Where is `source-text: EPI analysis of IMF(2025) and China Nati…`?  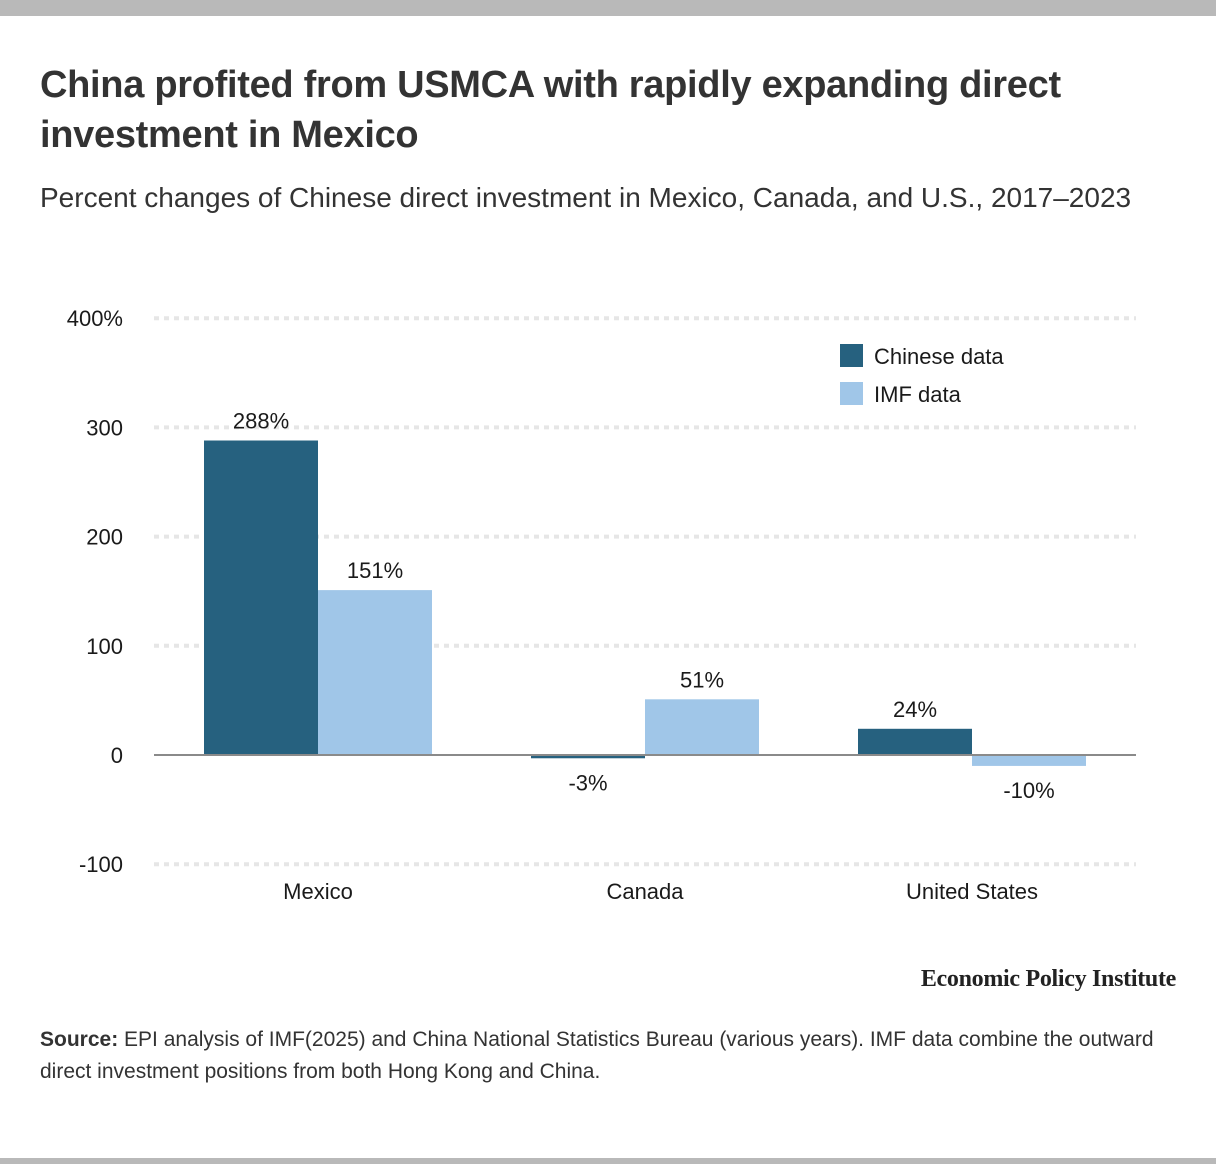 source-text: EPI analysis of IMF(2025) and China Nati… is located at coordinates (597, 1055).